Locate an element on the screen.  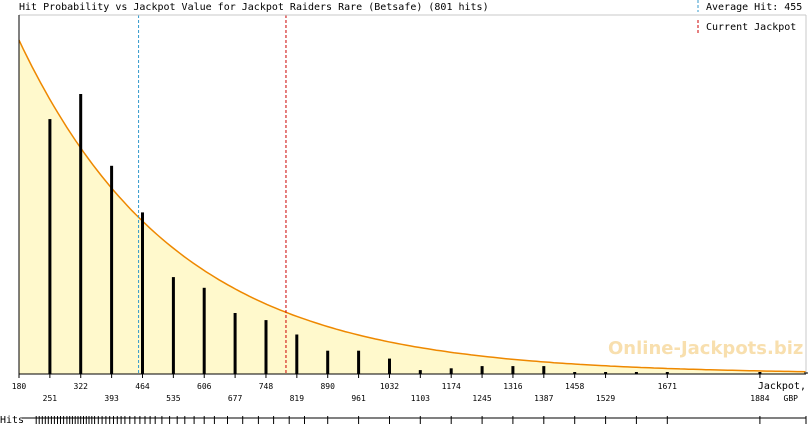
x-tick-label: 251 is located at coordinates (50, 398).